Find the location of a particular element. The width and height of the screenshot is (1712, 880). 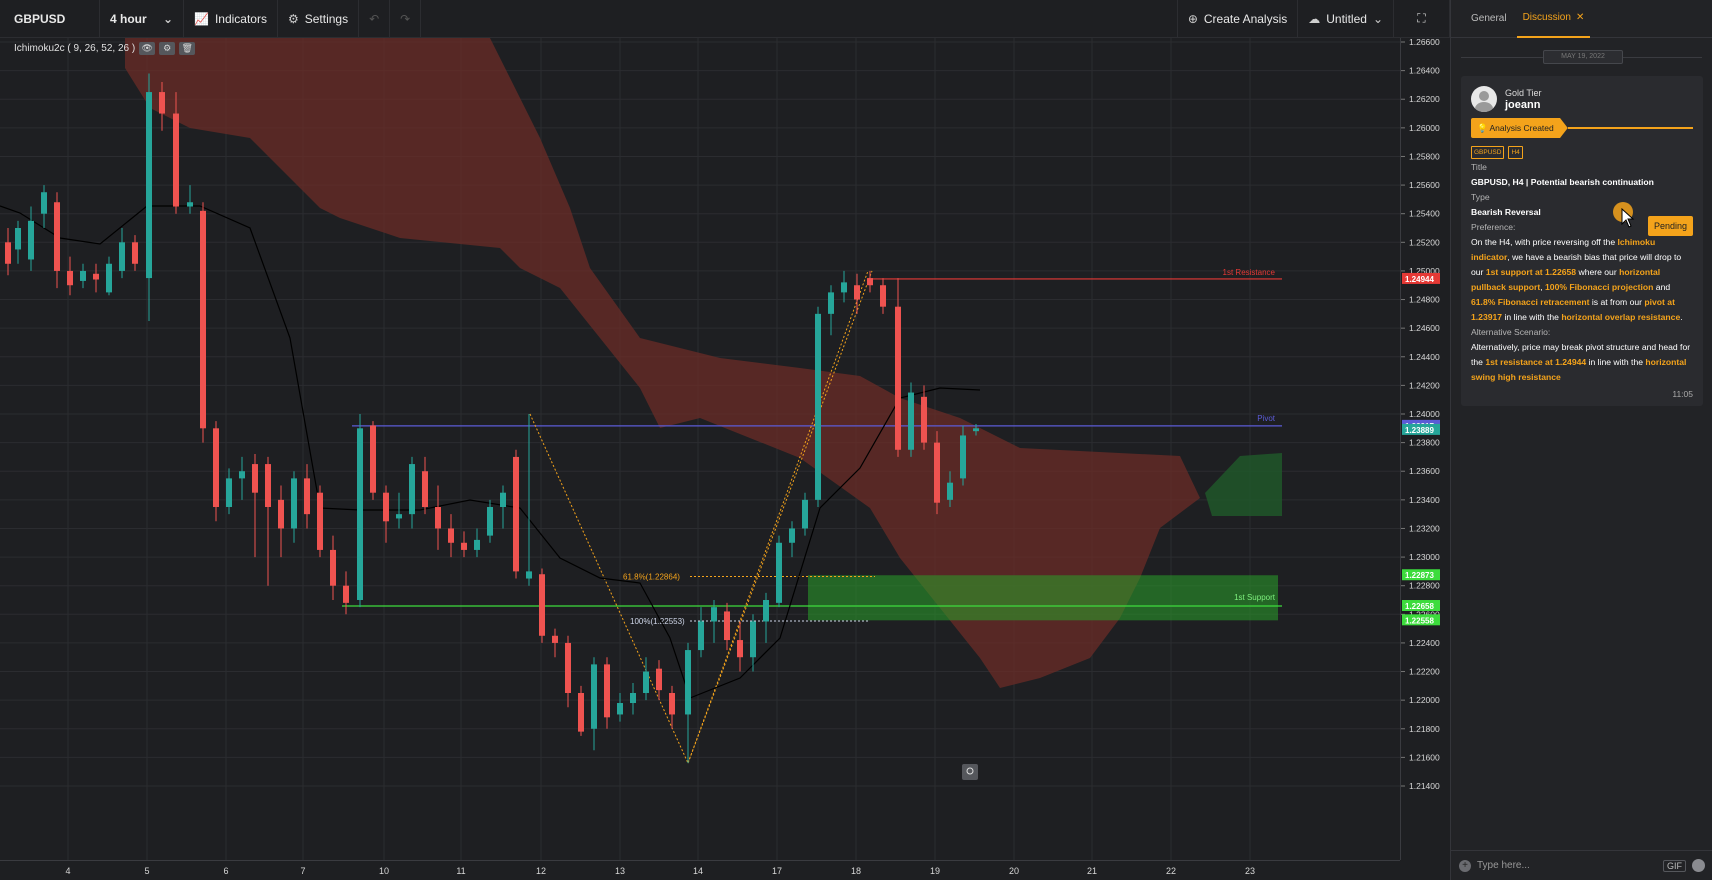

settings-button: ⚙ Settings is located at coordinates (319, 19).